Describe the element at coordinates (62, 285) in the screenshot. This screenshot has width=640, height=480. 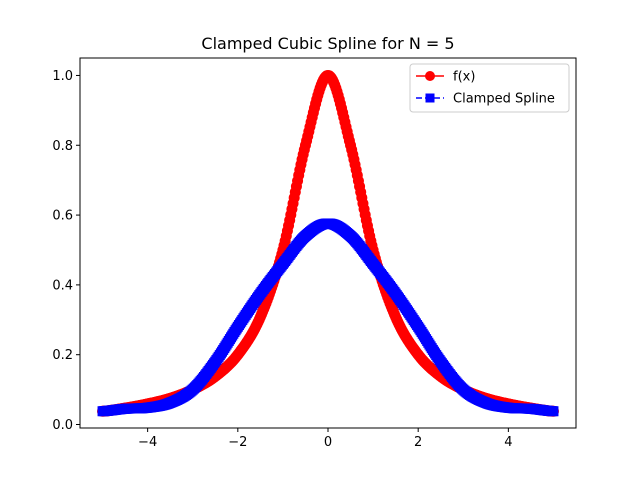
I see `y-tick-label: 0.4` at that location.